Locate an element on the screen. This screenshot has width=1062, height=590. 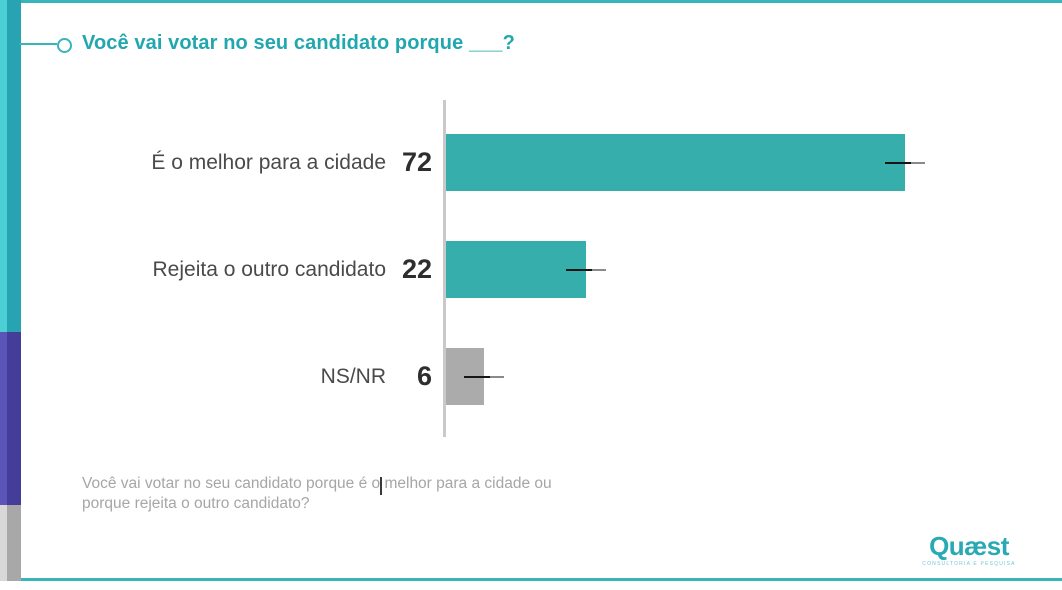
quaest-logo: Quæst CONSULTORIA E PESQUISA is located at coordinates (969, 550).